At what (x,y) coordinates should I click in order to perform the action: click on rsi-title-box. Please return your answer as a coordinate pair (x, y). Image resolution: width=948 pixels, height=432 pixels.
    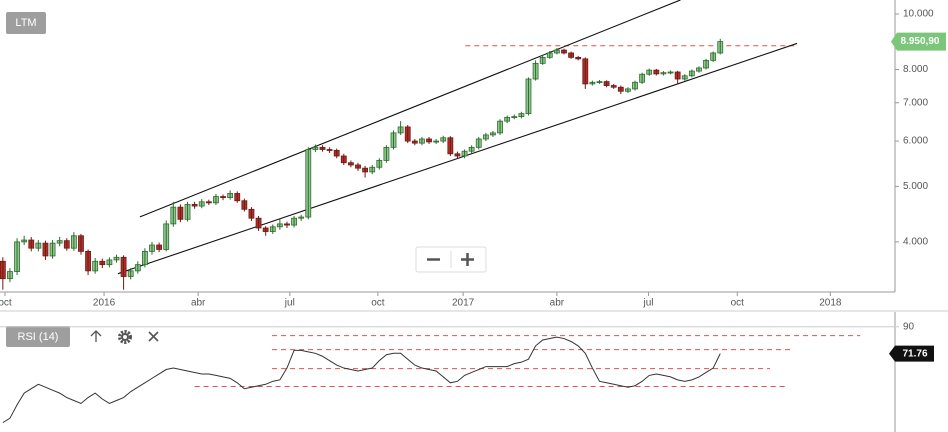
    Looking at the image, I should click on (38, 336).